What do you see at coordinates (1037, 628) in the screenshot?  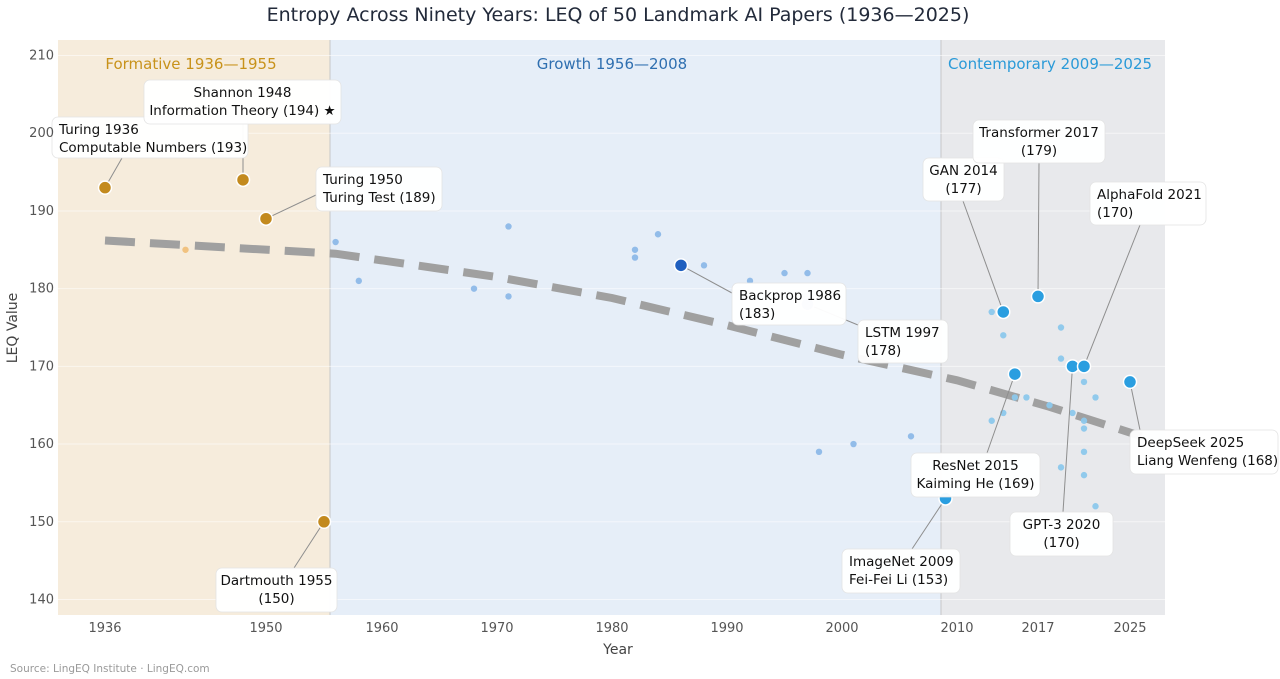 I see `x-tick-label-8: 2017` at bounding box center [1037, 628].